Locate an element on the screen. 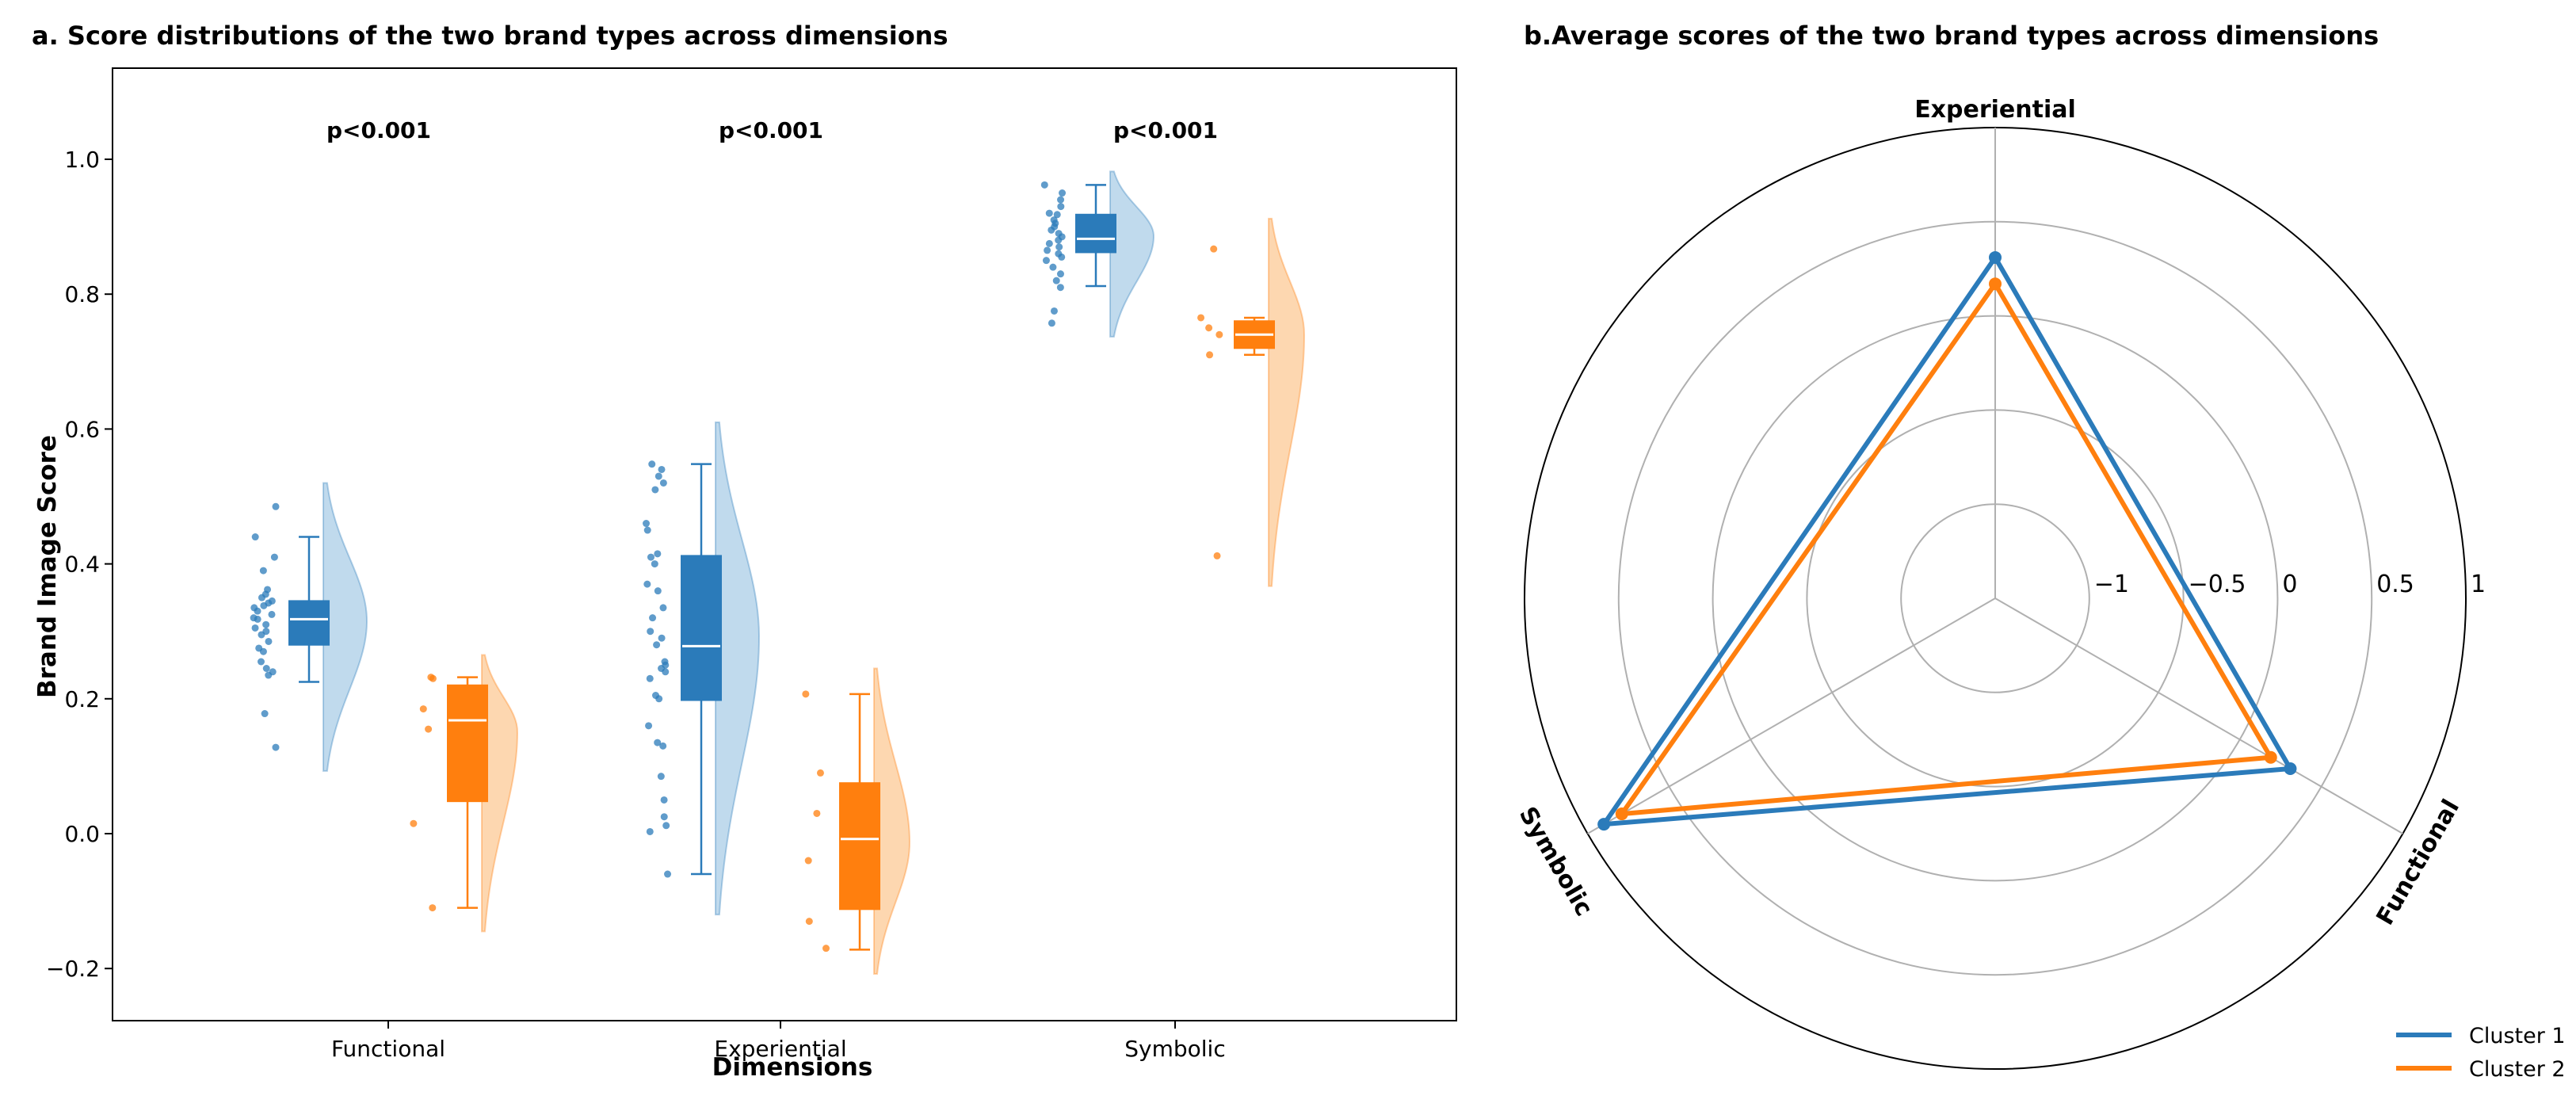 This screenshot has height=1111, width=2576. violin-cluster-1-experiential is located at coordinates (737, 669).